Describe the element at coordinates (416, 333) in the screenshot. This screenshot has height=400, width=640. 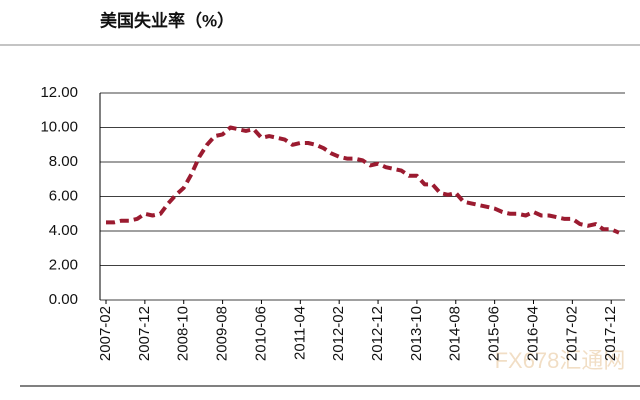
I see `x-tick-label: 2013-10` at that location.